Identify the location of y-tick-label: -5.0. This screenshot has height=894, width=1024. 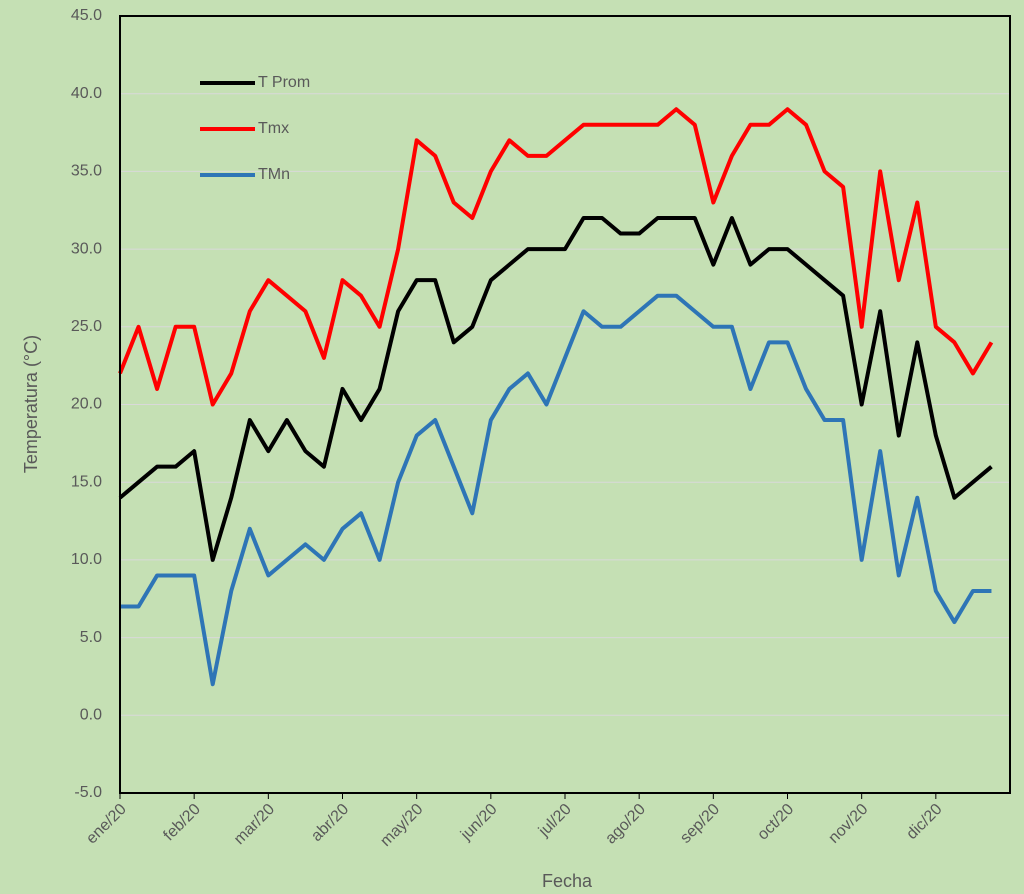
(88, 792).